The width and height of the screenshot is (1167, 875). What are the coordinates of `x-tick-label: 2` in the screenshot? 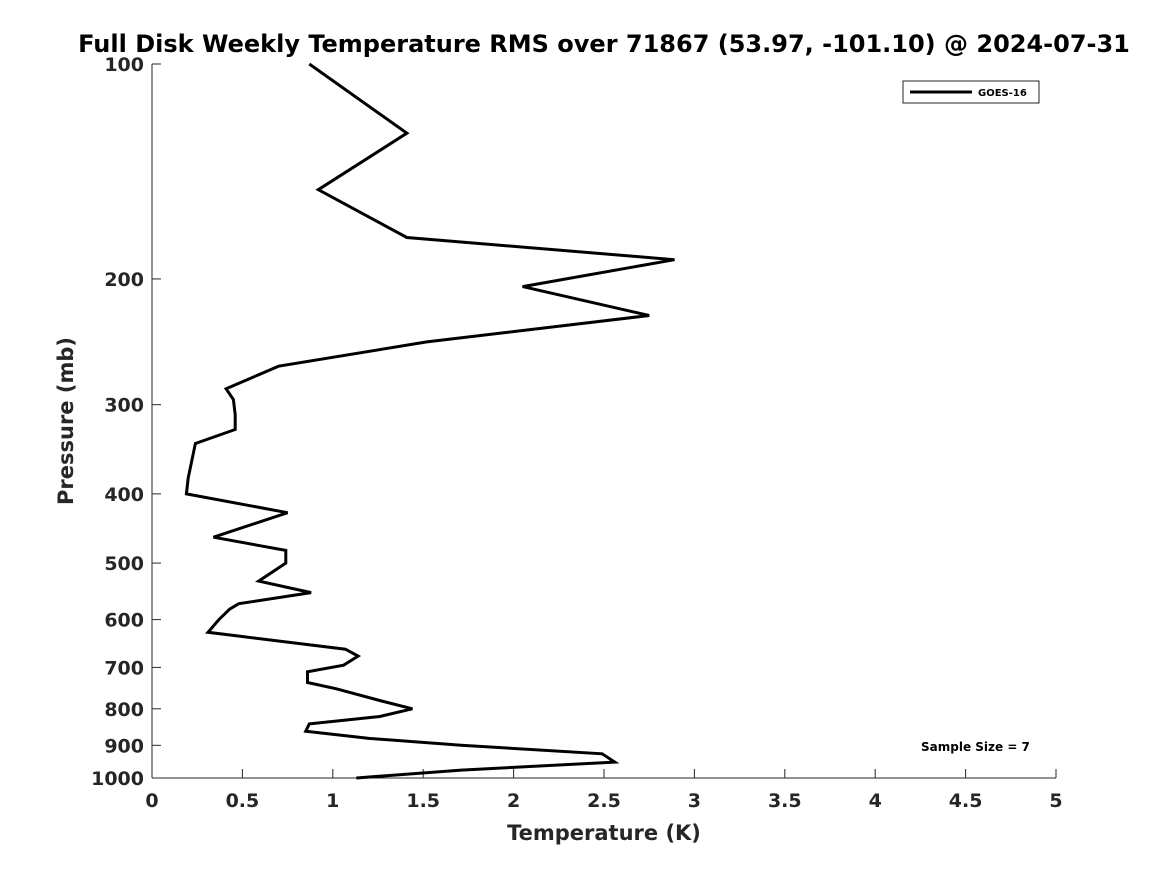 It's located at (513, 801).